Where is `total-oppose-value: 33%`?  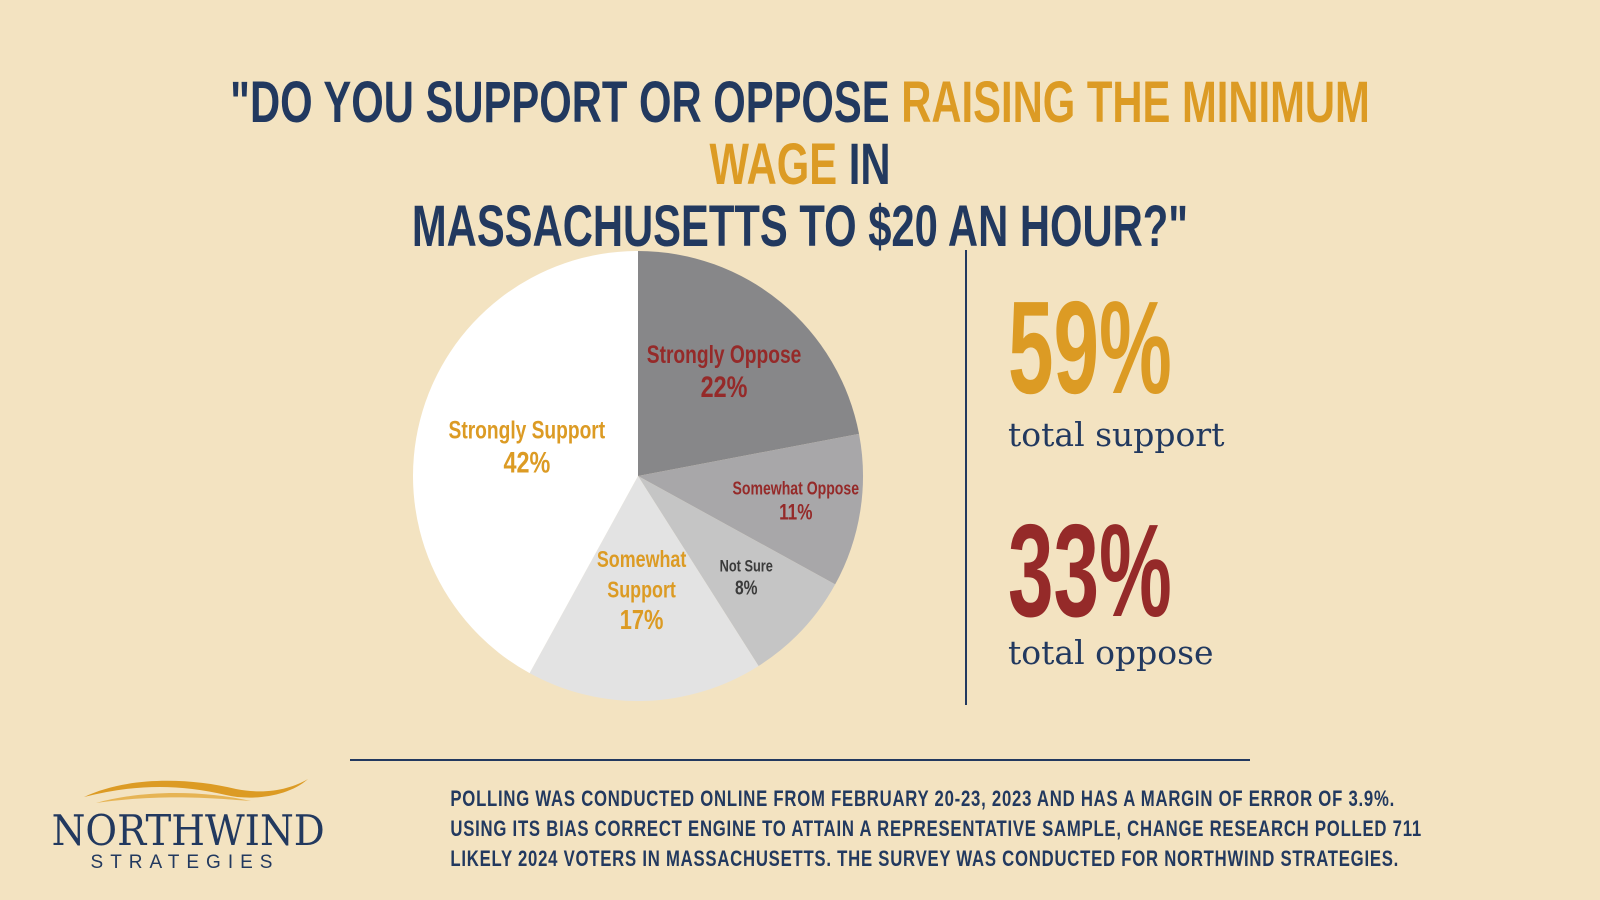
total-oppose-value: 33% is located at coordinates (1090, 570).